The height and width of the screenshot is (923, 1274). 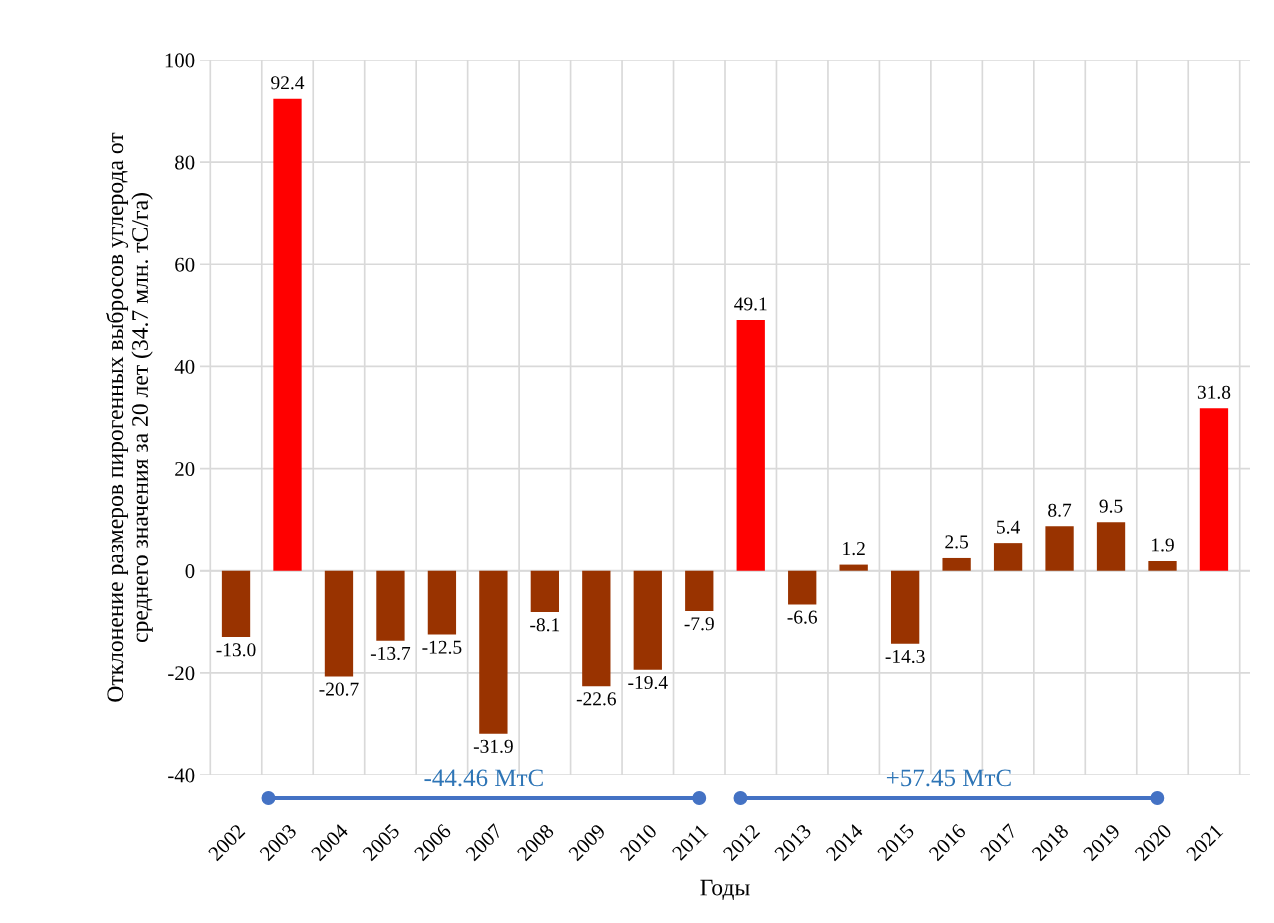 What do you see at coordinates (185, 264) in the screenshot?
I see `y-tick-label: 60` at bounding box center [185, 264].